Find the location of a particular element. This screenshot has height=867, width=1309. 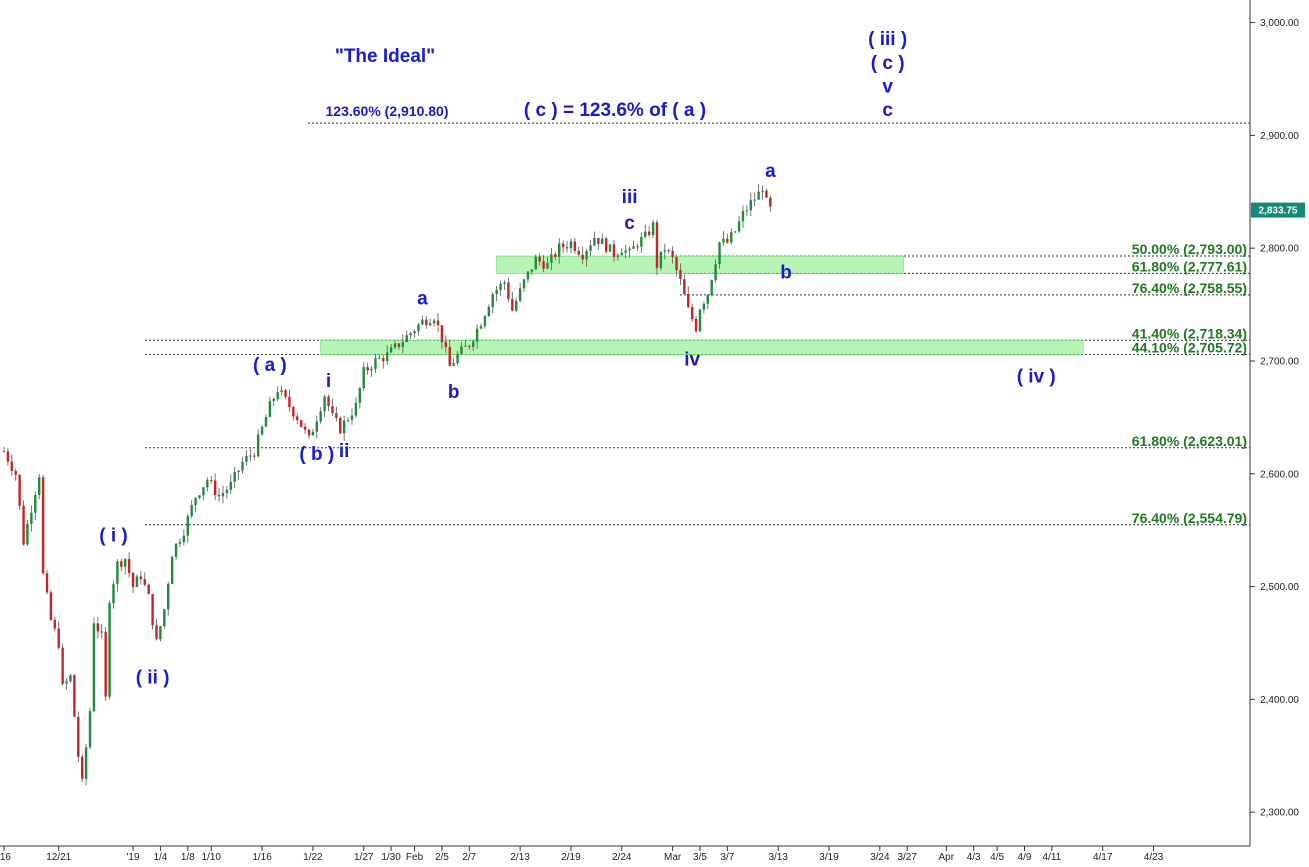

wave-label: c is located at coordinates (887, 110).